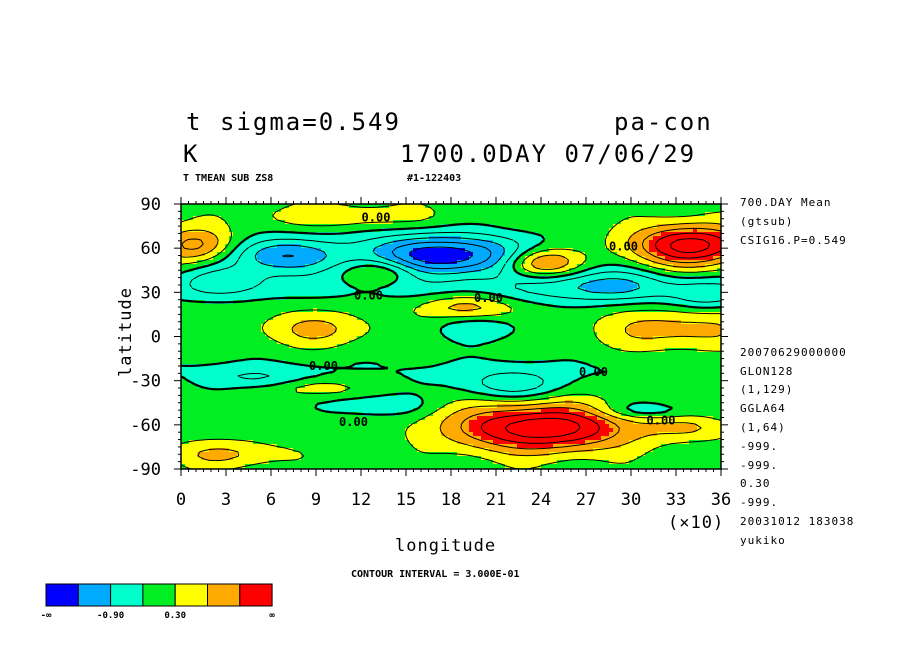 This screenshot has width=904, height=654. Describe the element at coordinates (763, 540) in the screenshot. I see `side-info-line: yukiko` at that location.